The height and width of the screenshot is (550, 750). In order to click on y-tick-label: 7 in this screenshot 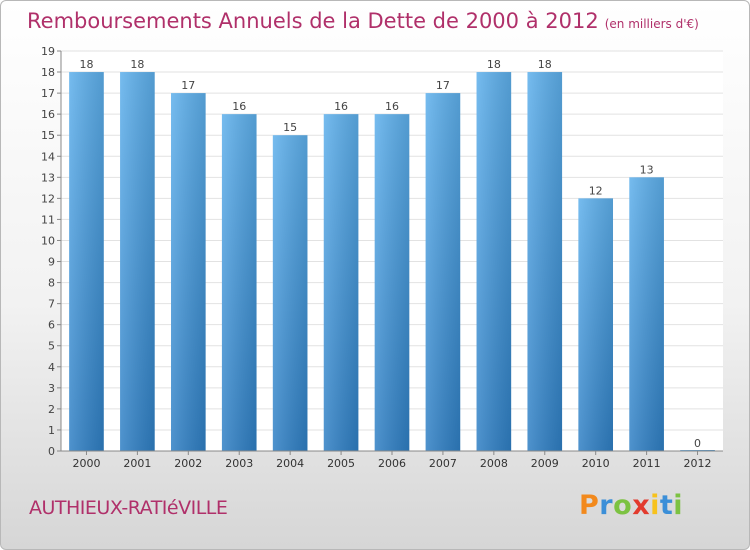, I will do `click(51, 304)`.